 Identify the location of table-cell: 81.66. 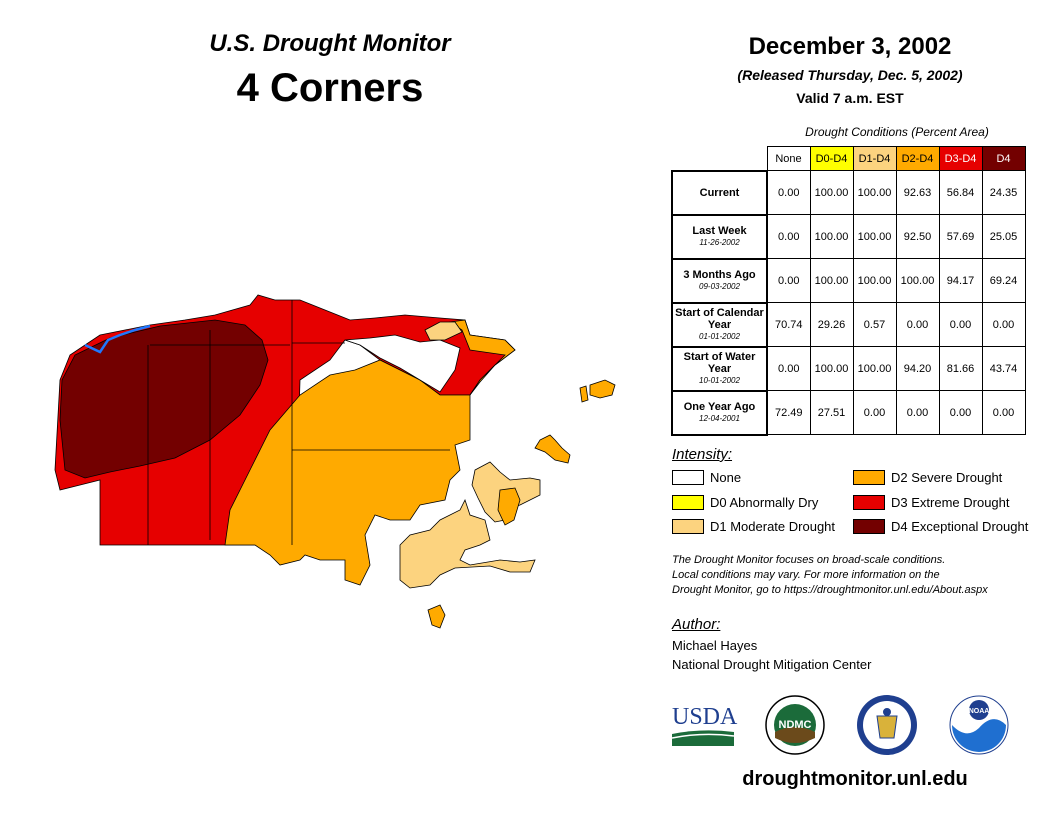
(960, 368).